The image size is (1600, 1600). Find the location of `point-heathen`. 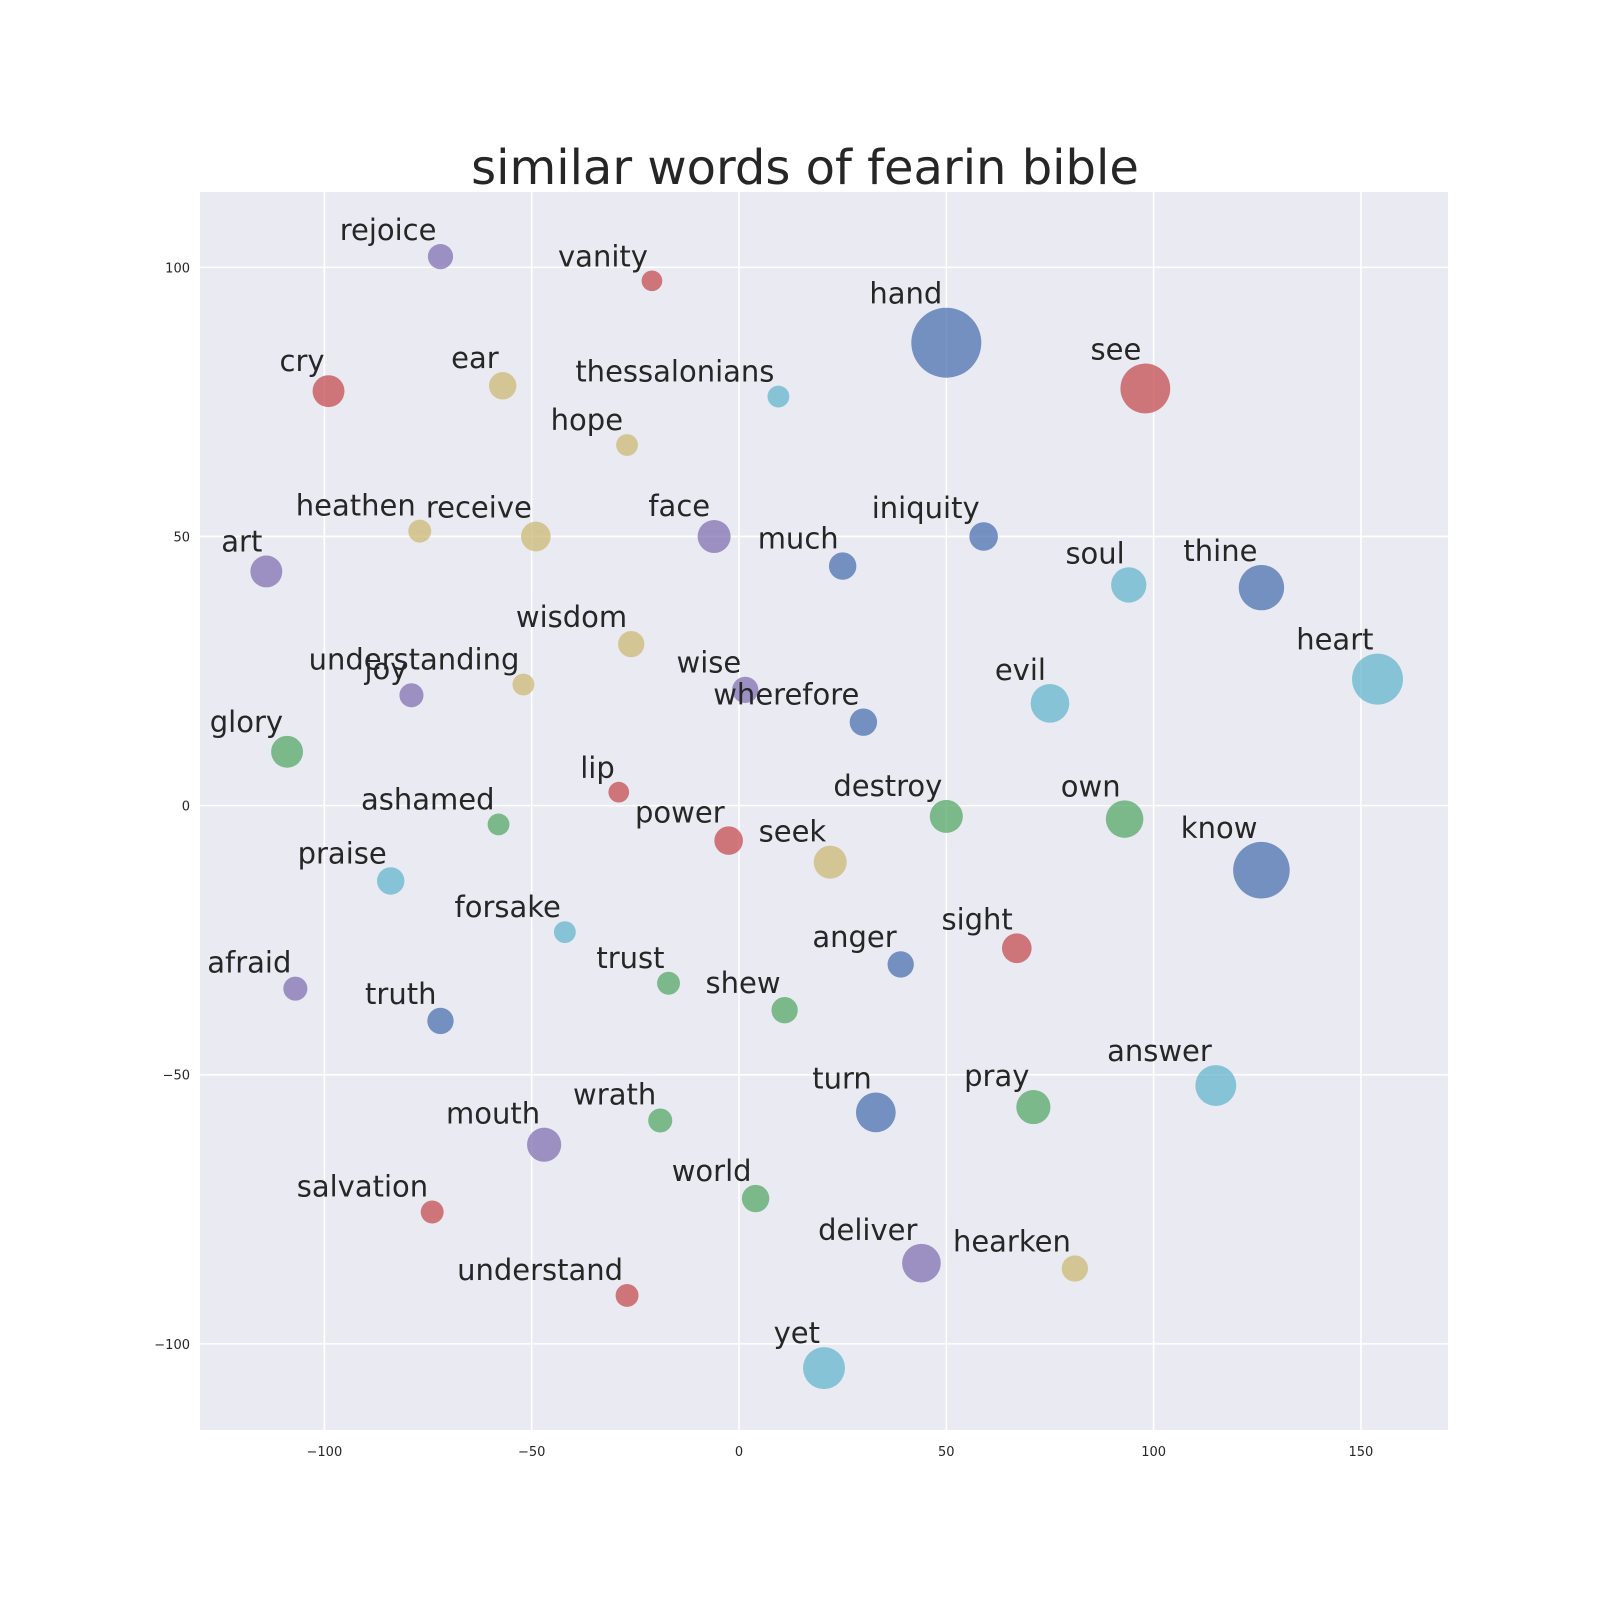

point-heathen is located at coordinates (420, 531).